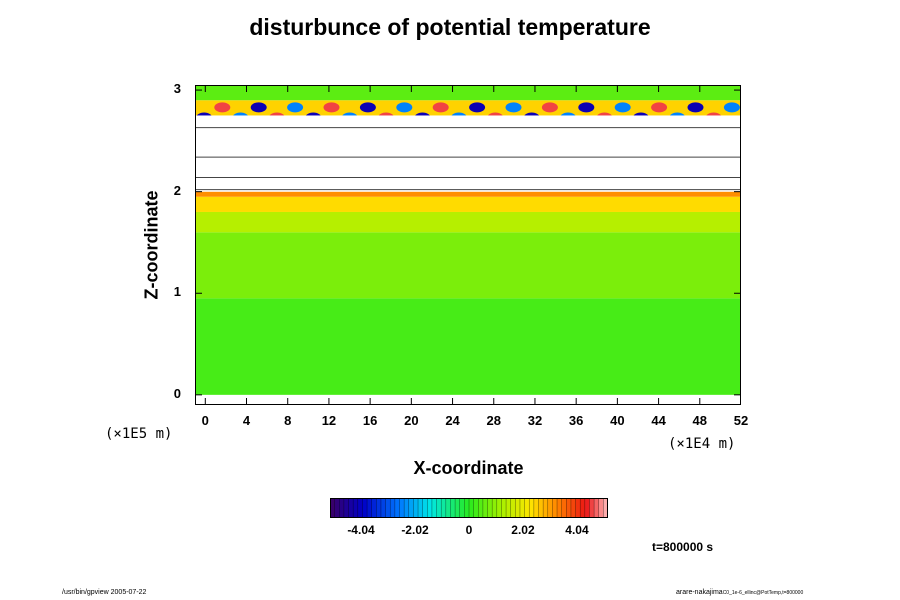 This screenshot has width=900, height=600. I want to click on x-unit-label: (×1E4 m), so click(702, 444).